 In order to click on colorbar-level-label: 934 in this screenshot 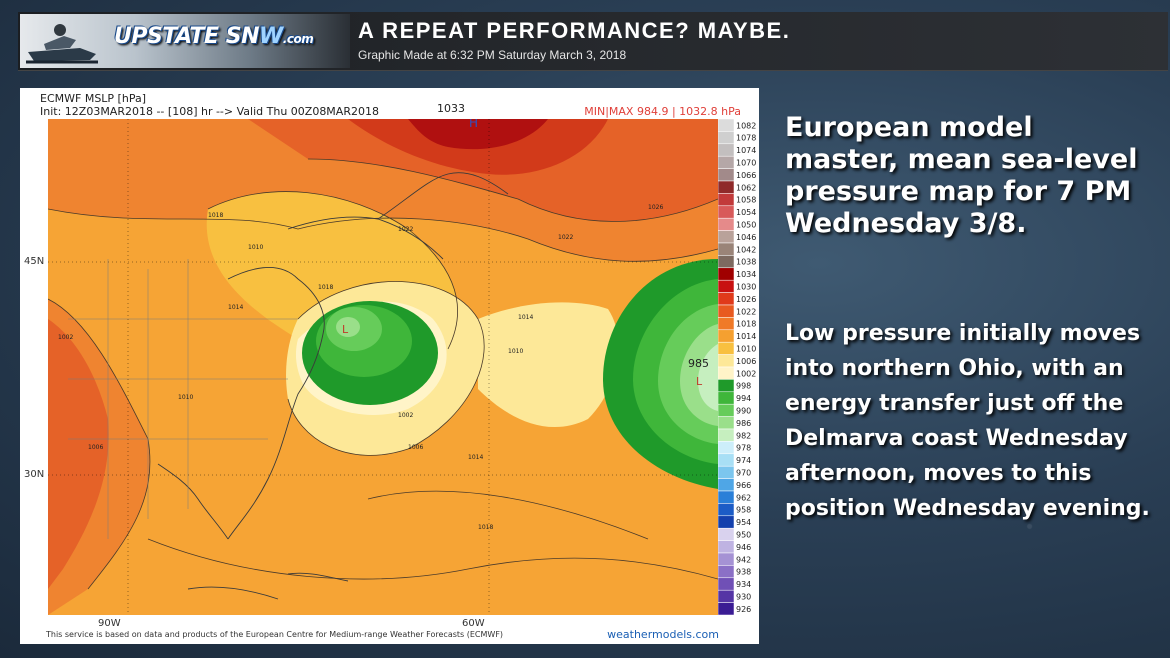, I will do `click(743, 584)`.